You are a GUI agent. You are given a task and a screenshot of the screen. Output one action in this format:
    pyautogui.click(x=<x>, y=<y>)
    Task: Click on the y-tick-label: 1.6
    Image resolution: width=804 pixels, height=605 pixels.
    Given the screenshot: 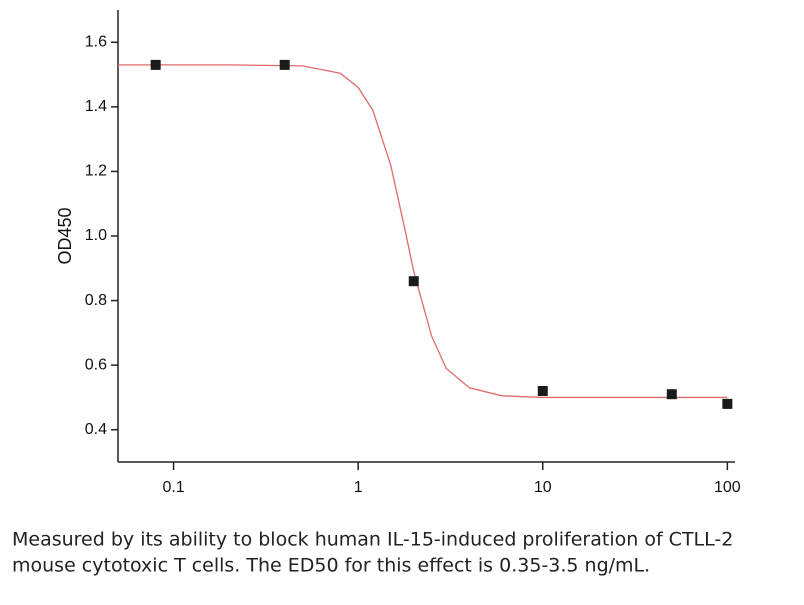 What is the action you would take?
    pyautogui.click(x=96, y=42)
    